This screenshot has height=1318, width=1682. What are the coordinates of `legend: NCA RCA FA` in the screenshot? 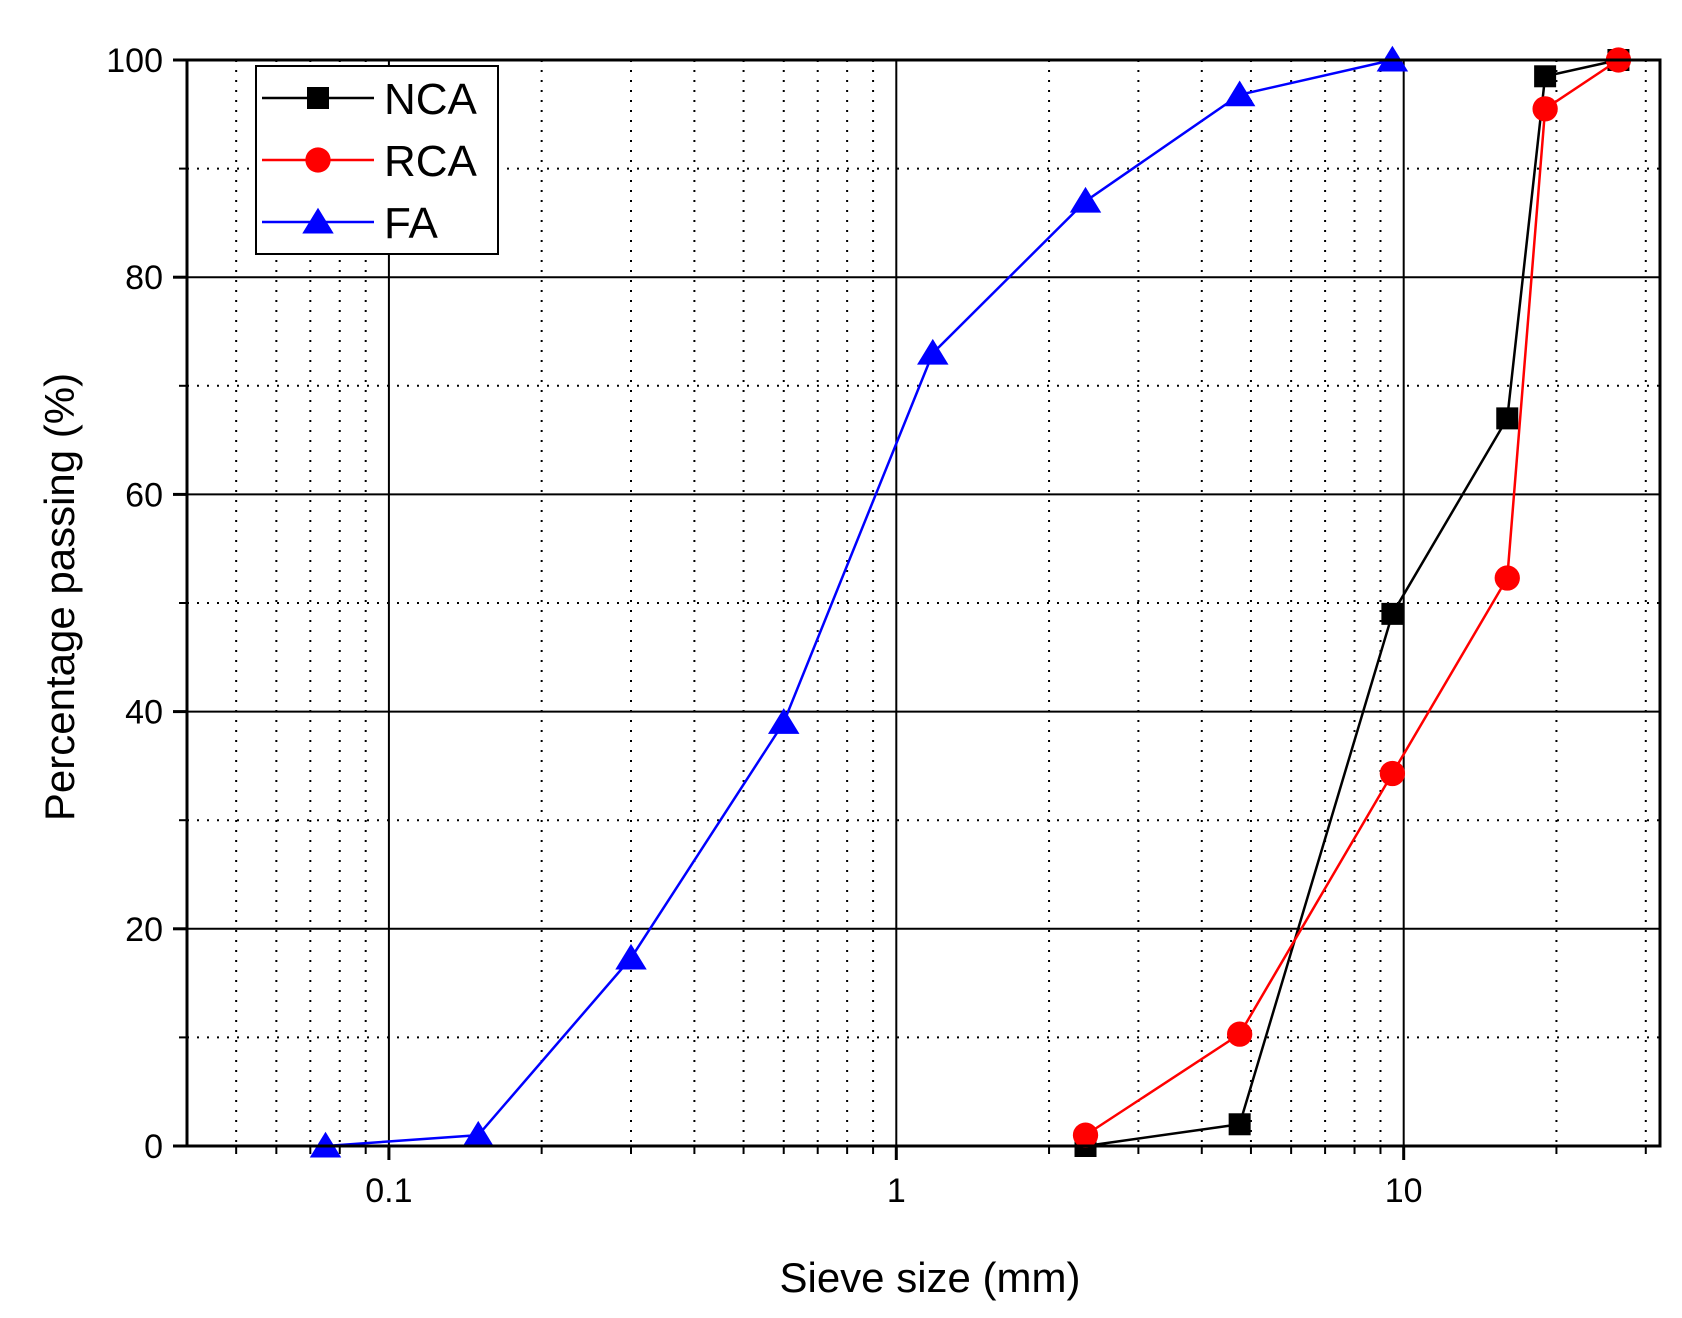 It's located at (377, 160).